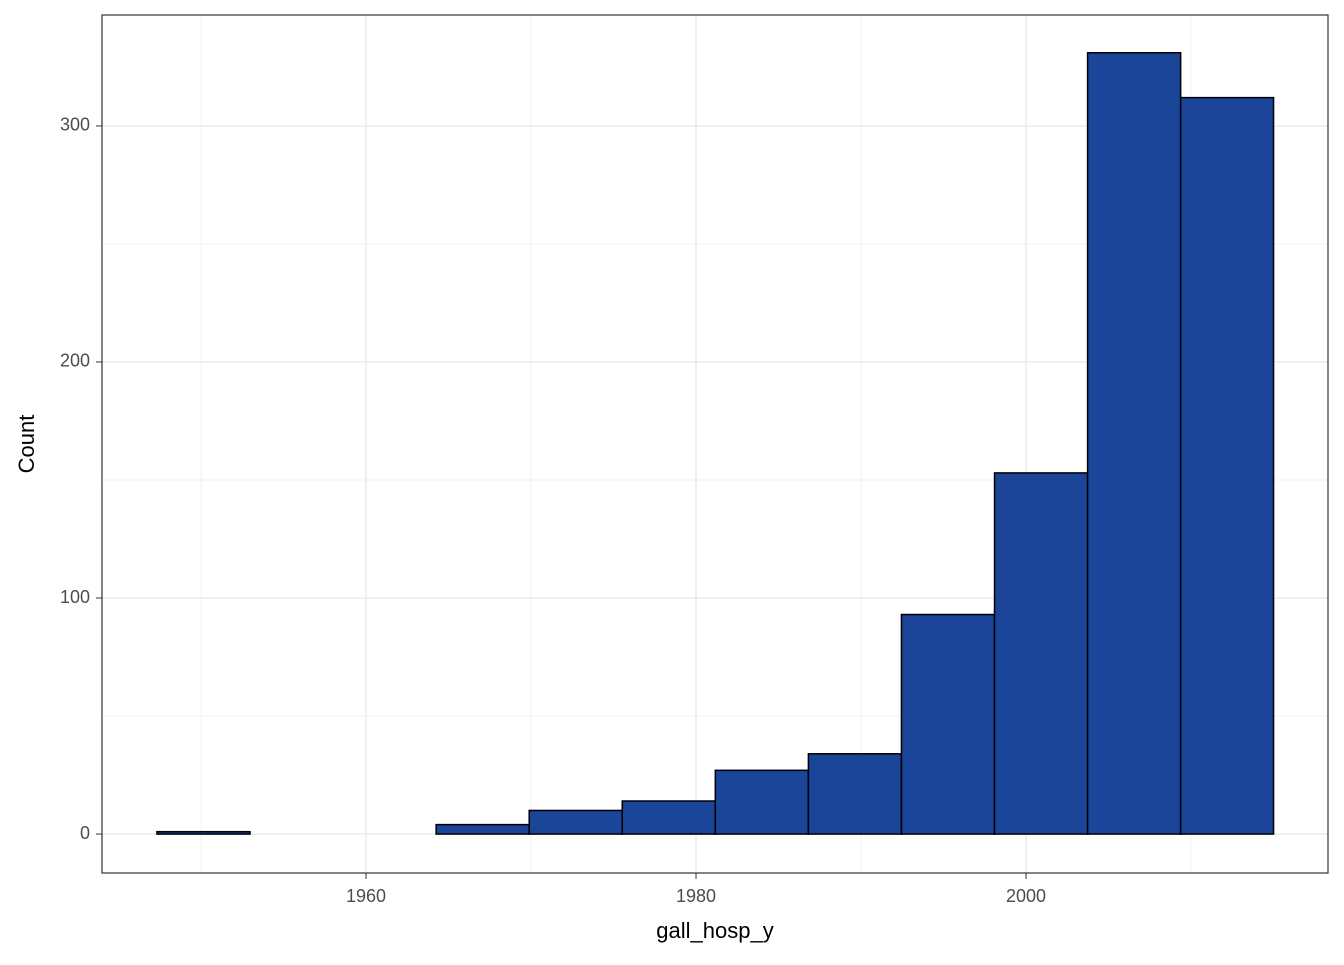  What do you see at coordinates (714, 930) in the screenshot?
I see `x-axis-title: gall_hosp_y` at bounding box center [714, 930].